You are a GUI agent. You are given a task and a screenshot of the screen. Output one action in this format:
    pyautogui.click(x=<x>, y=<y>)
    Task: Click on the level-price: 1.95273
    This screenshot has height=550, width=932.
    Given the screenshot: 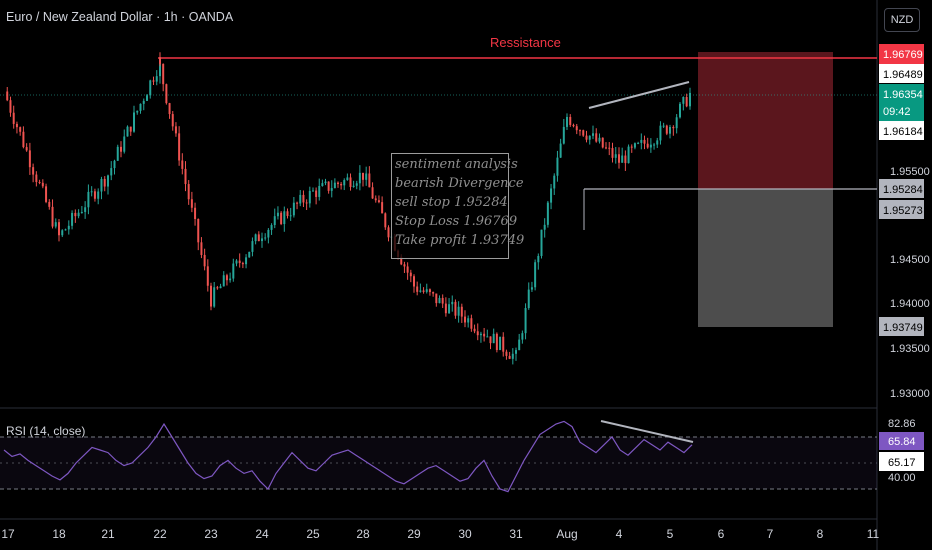 What is the action you would take?
    pyautogui.click(x=903, y=211)
    